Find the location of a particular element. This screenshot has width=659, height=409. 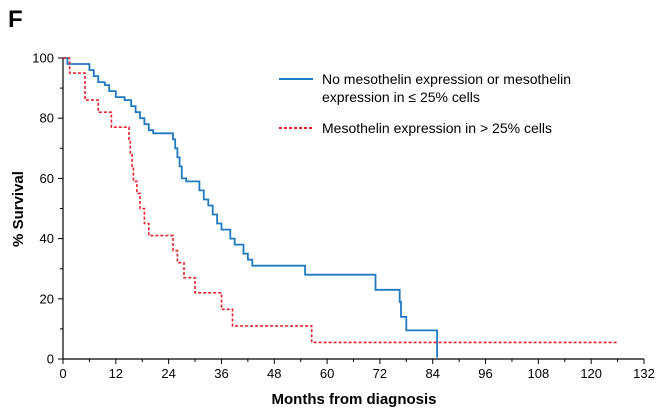

legend-label-line: expression in ≤ 25% cells is located at coordinates (401, 97).